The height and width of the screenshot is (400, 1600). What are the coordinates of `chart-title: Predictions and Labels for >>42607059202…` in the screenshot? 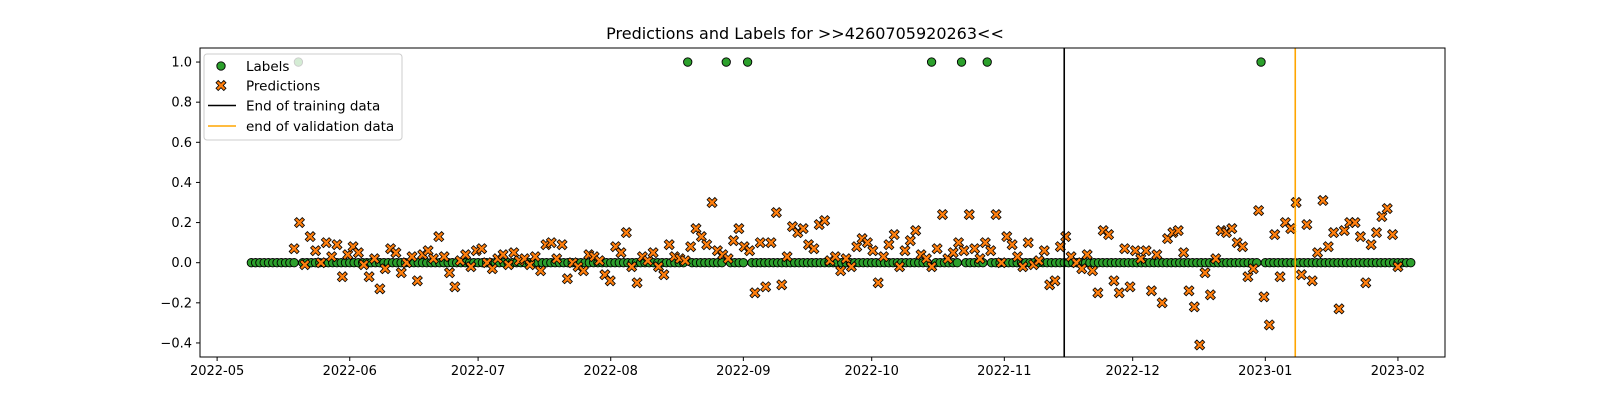 It's located at (805, 33).